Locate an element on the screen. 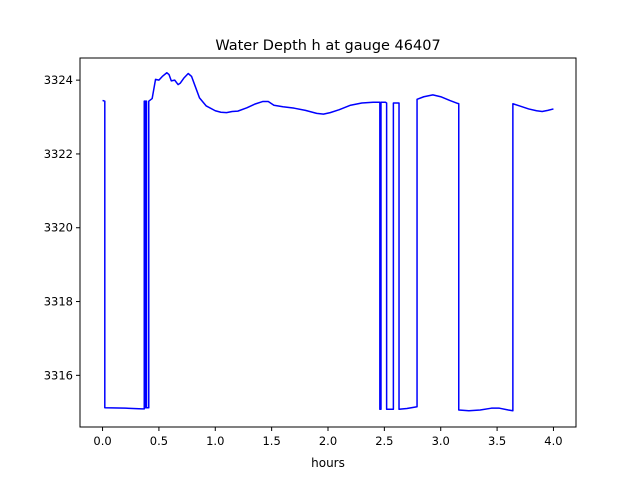 This screenshot has width=640, height=484. x-tick-label: 1.5 is located at coordinates (271, 441).